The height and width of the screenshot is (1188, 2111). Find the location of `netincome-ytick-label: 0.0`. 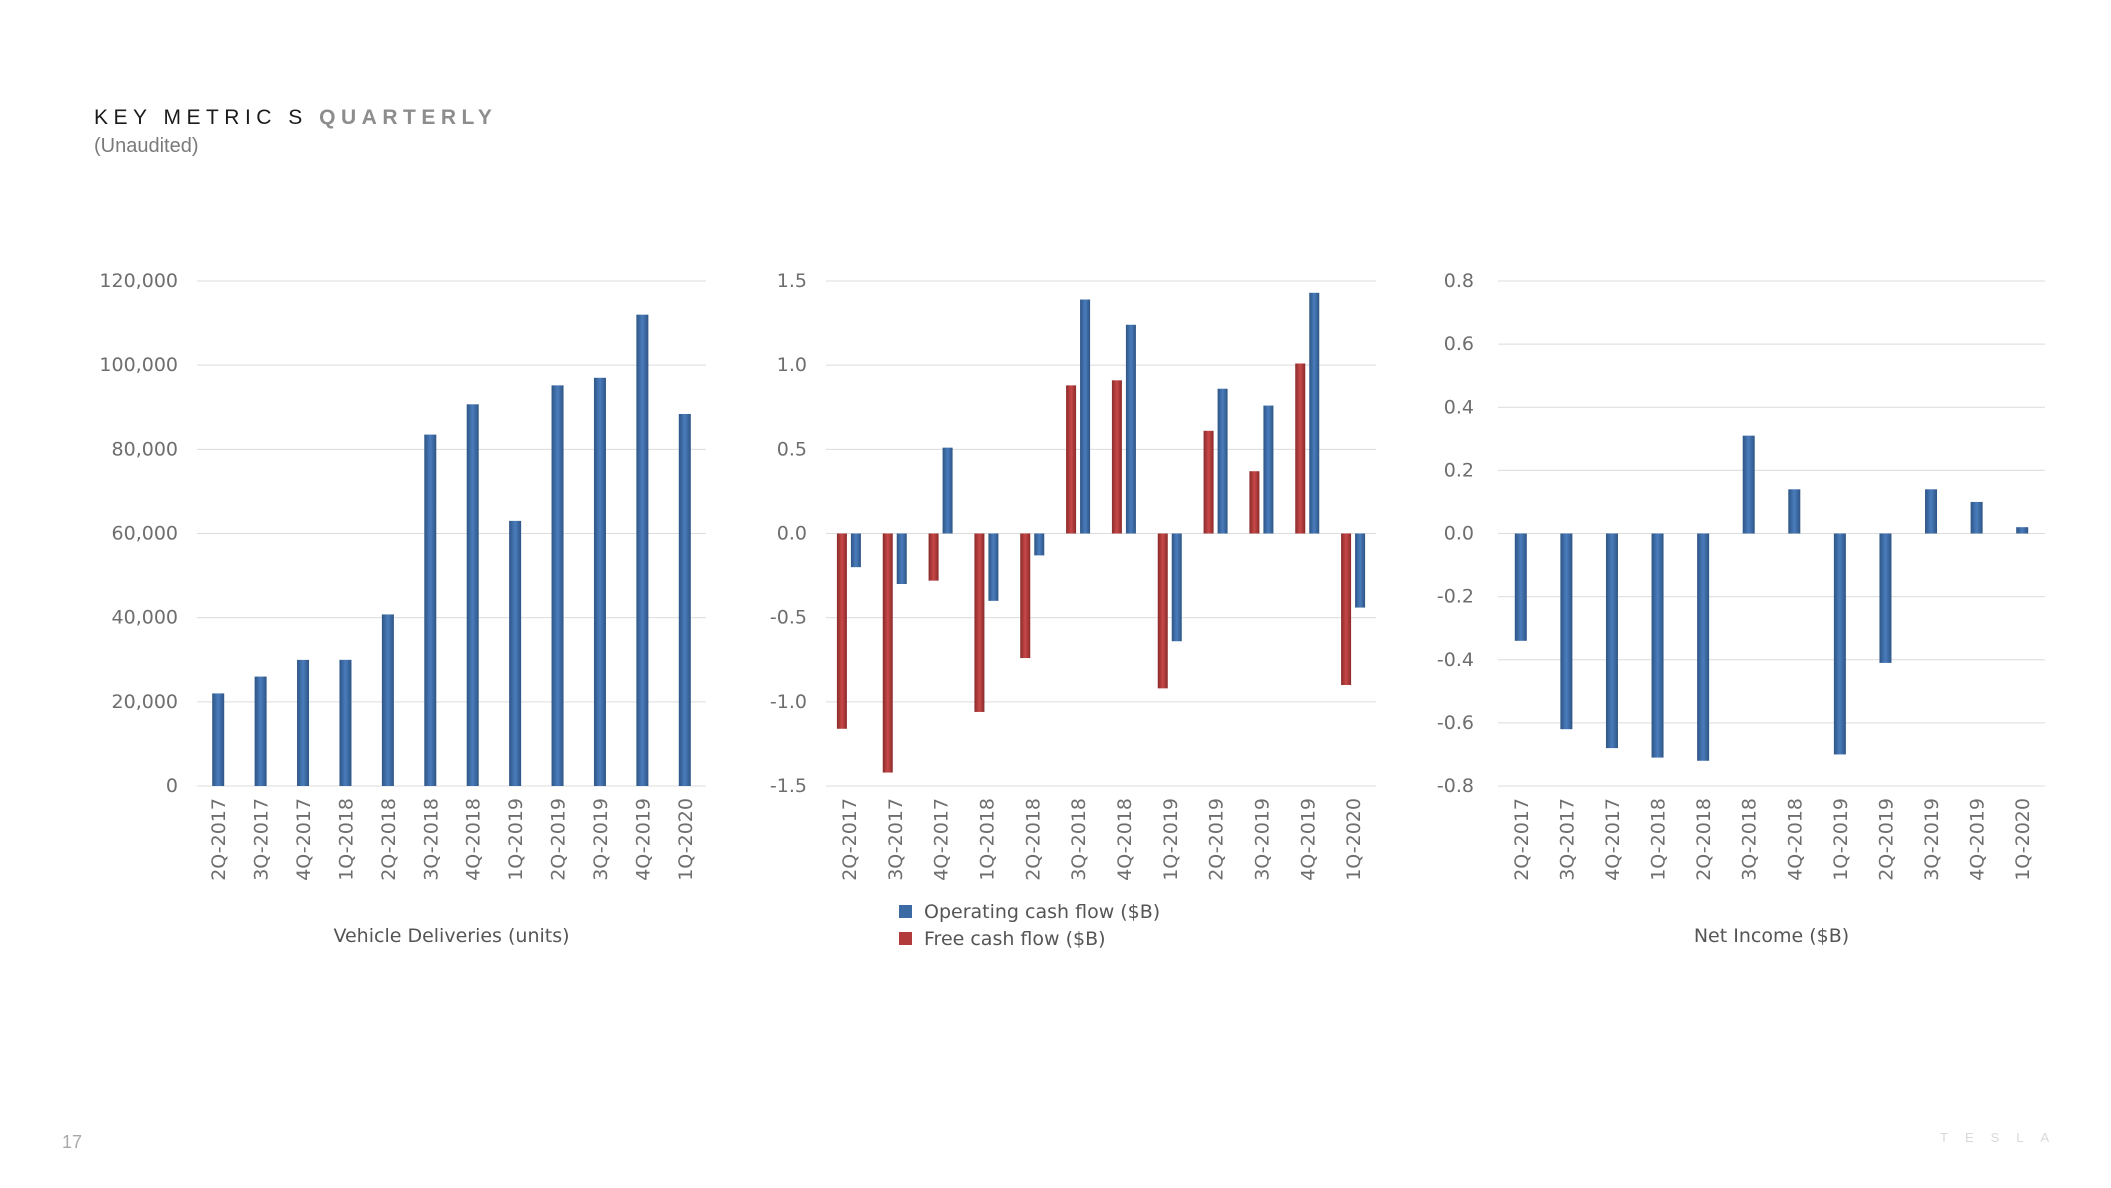

netincome-ytick-label: 0.0 is located at coordinates (1459, 534).